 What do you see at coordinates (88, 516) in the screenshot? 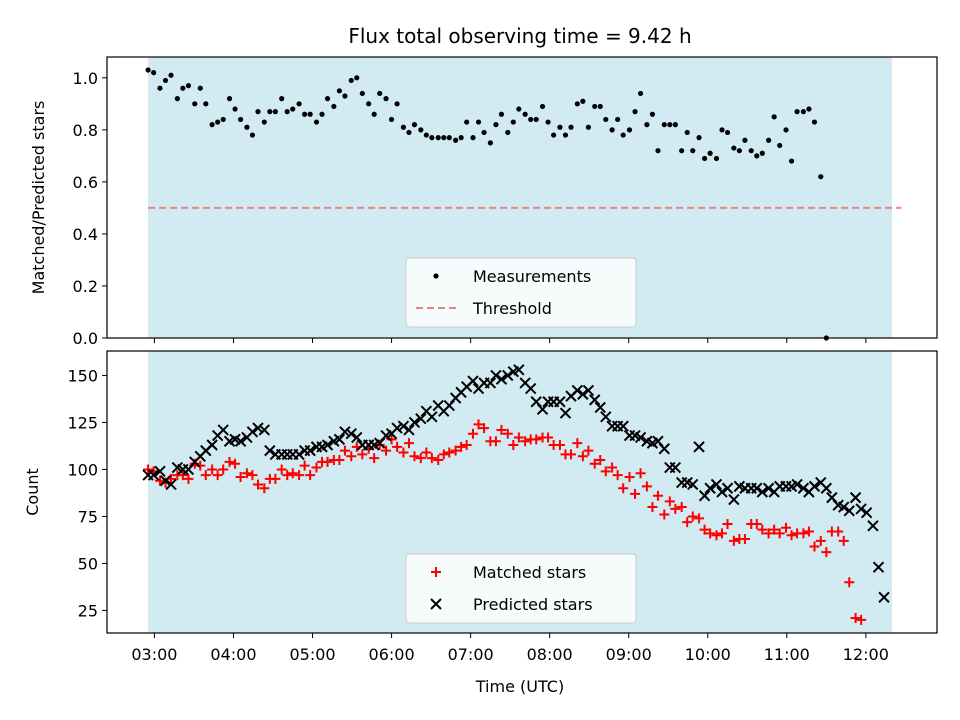
I see `y-tick-label: 75` at bounding box center [88, 516].